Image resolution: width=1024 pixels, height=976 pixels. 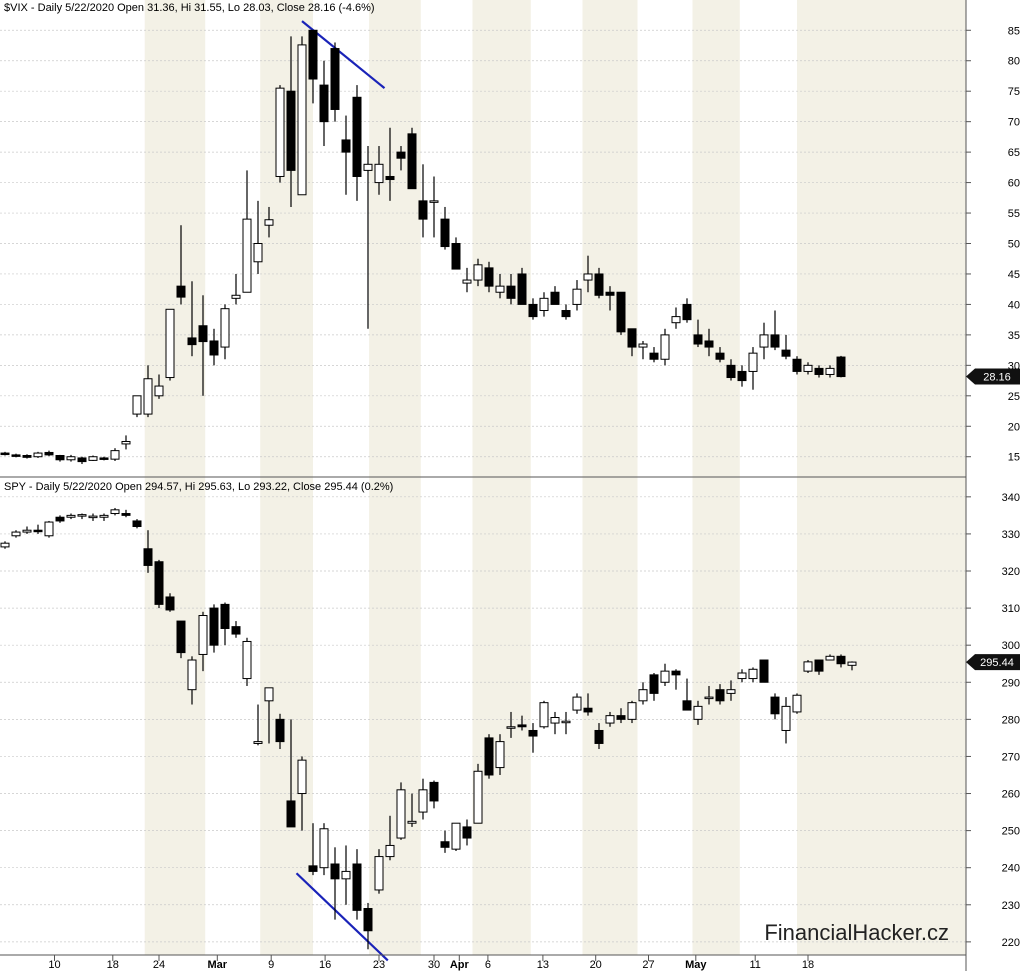 I want to click on x-tick-label: Apr, so click(x=460, y=965).